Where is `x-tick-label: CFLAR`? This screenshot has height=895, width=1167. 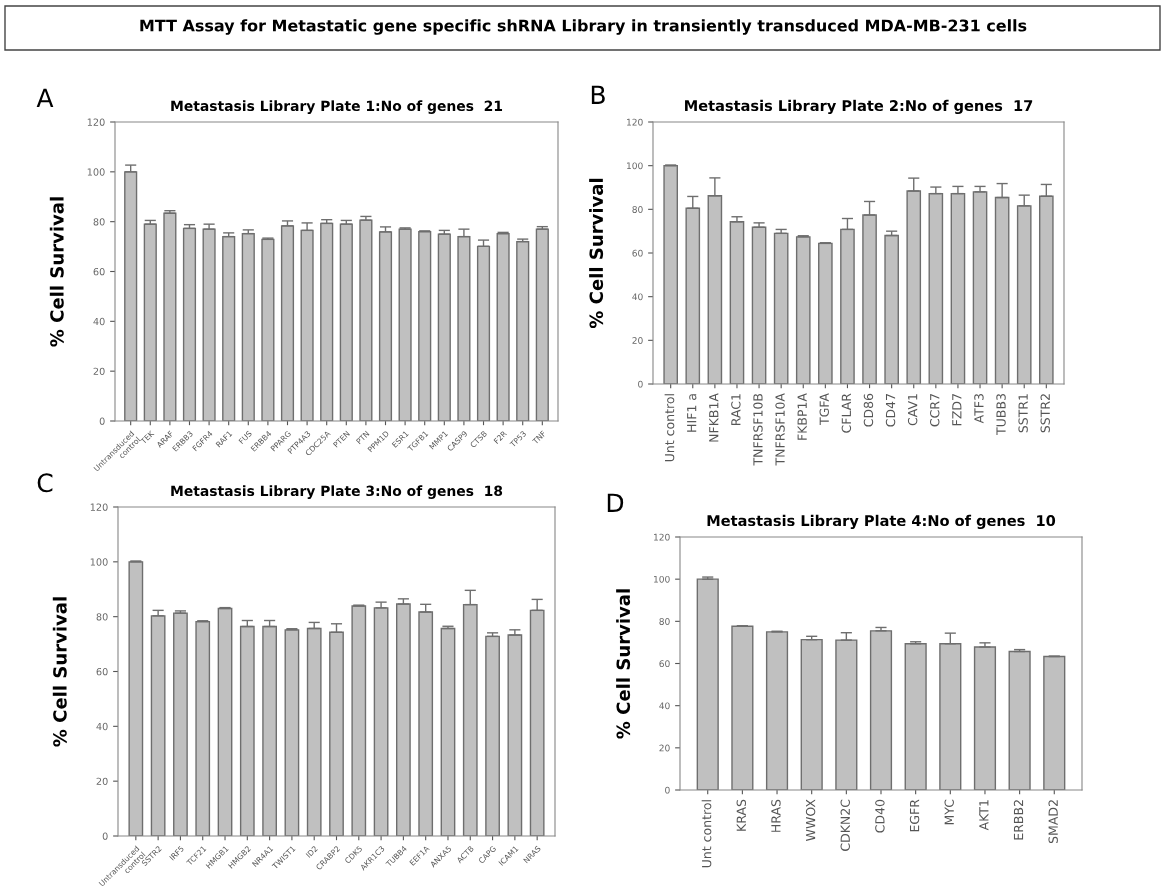
x-tick-label: CFLAR is located at coordinates (846, 413).